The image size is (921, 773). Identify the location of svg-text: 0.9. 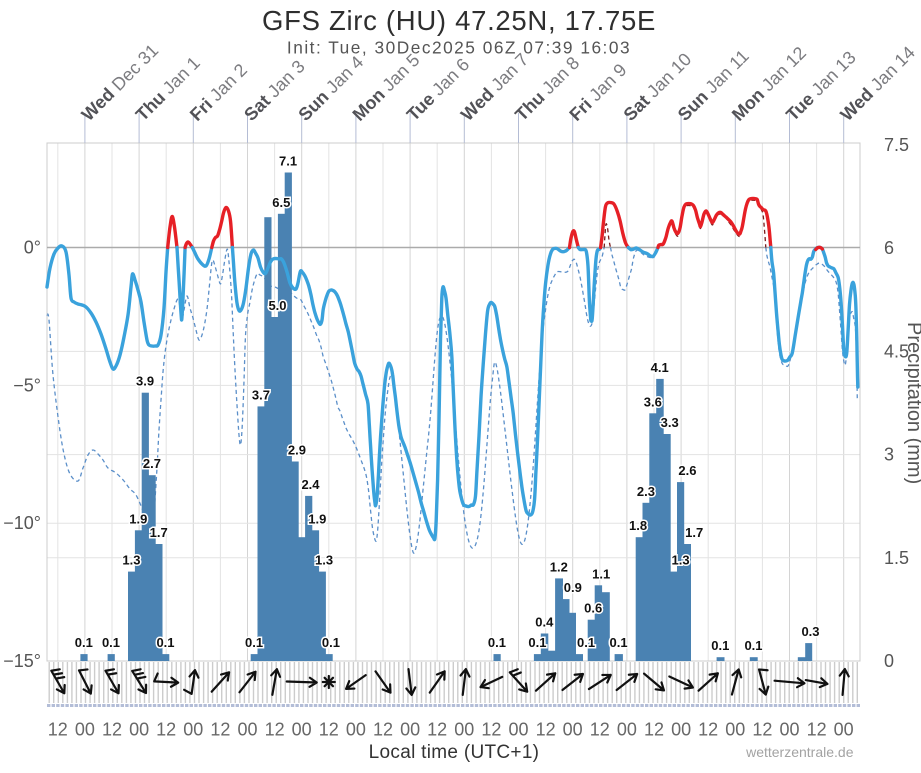
(573, 587).